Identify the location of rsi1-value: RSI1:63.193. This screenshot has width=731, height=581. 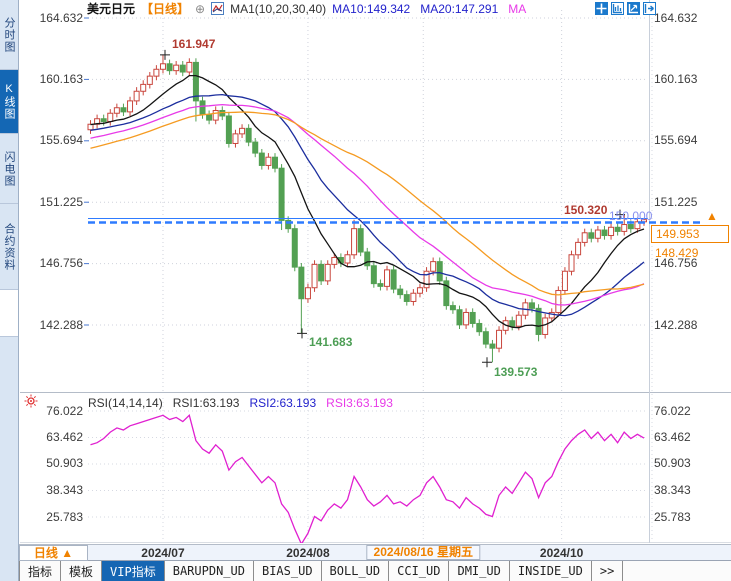
(206, 403).